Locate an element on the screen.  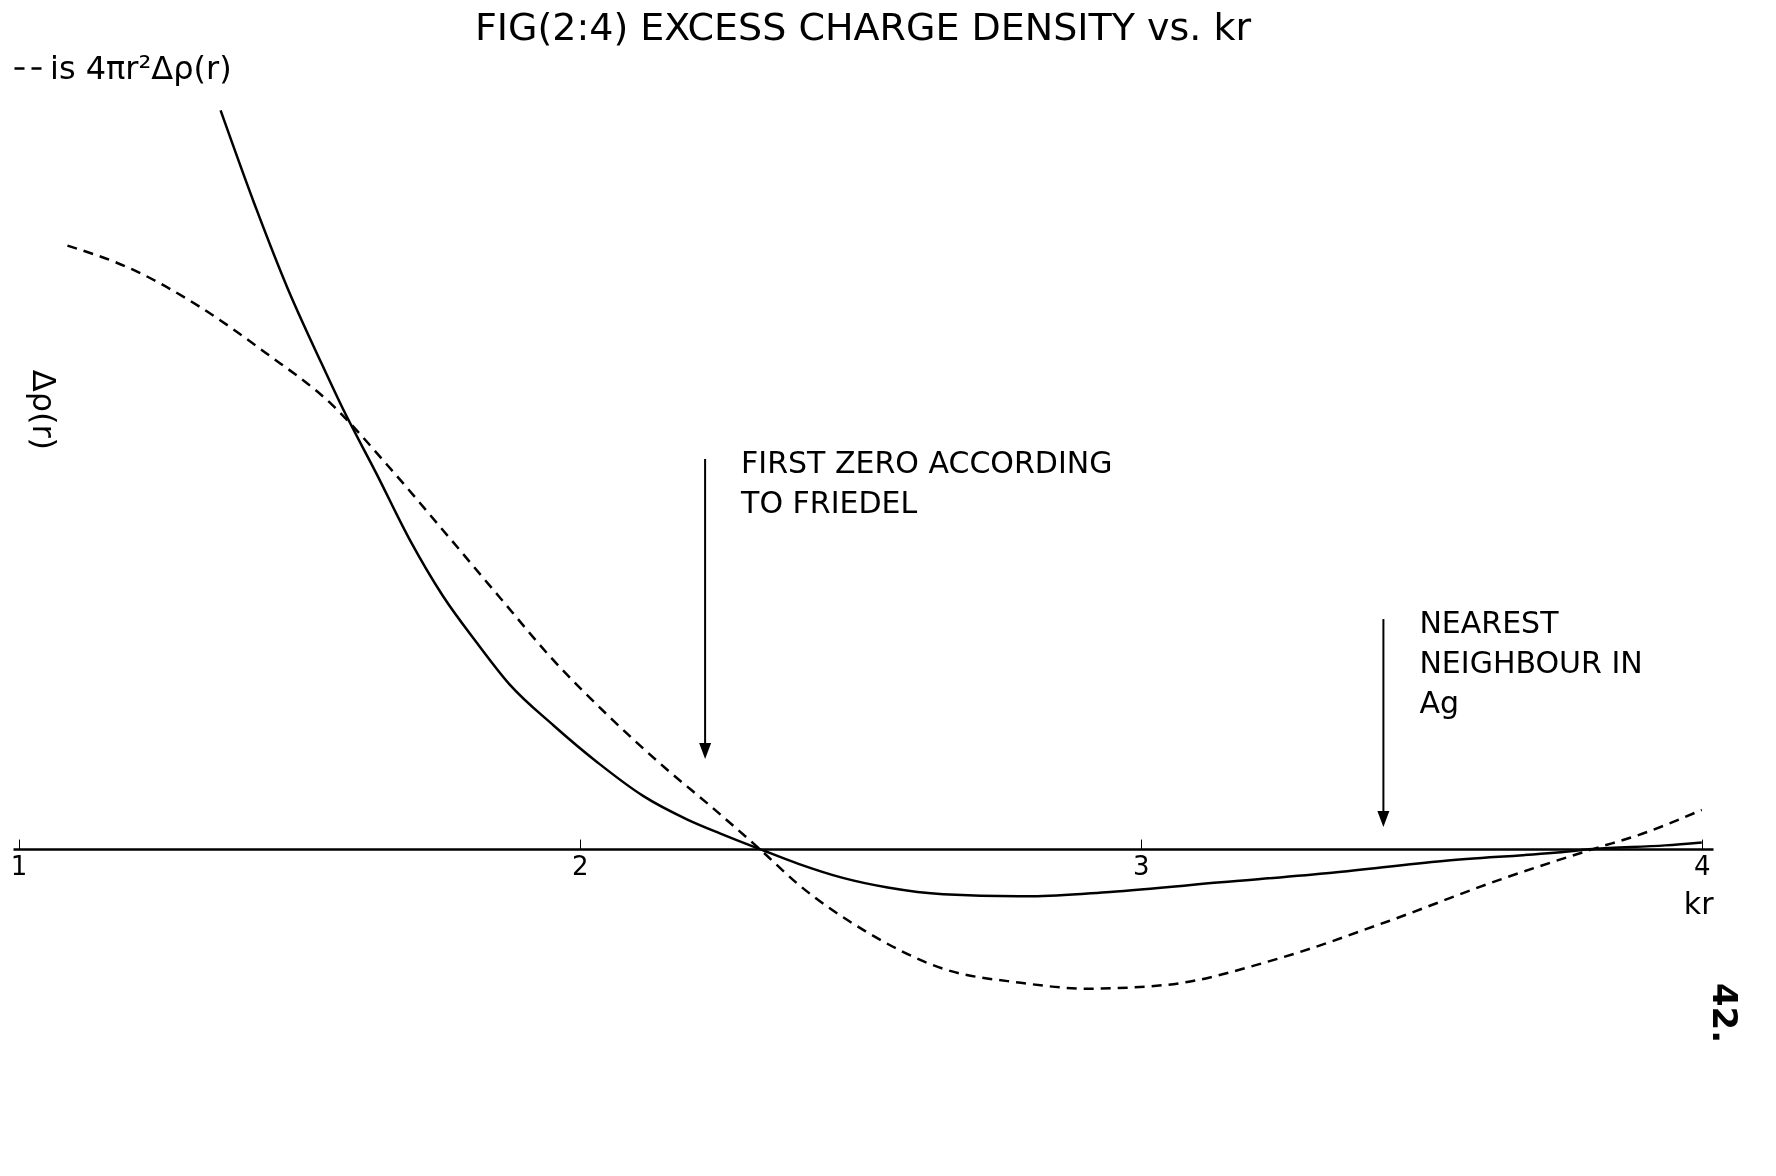
x-tick-label: 3 is located at coordinates (1141, 865).